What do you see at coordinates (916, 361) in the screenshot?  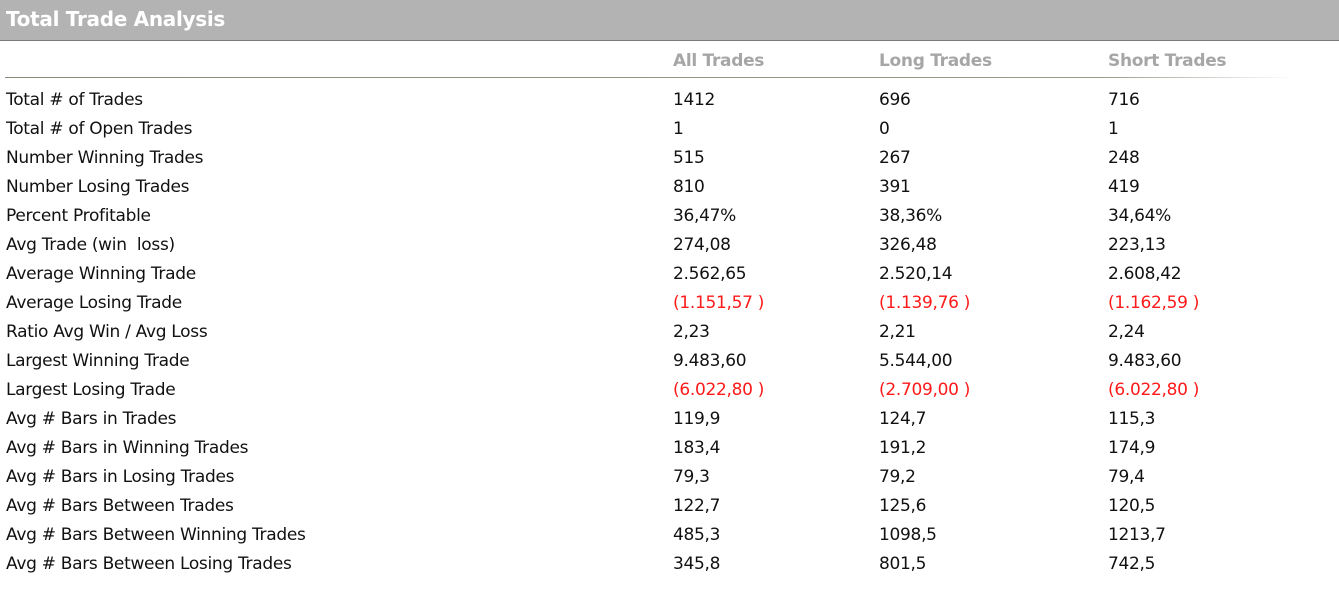 I see `value-long-trades: 5.544,00` at bounding box center [916, 361].